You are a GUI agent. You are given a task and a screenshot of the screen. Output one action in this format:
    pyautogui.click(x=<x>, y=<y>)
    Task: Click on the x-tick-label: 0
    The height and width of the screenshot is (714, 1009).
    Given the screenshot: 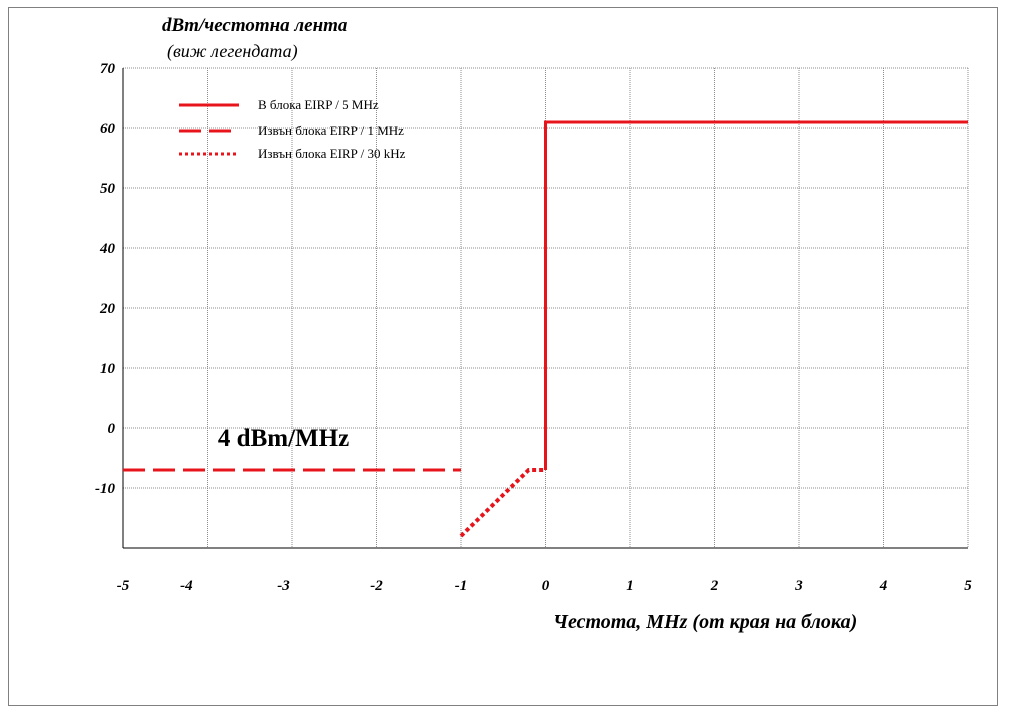 What is the action you would take?
    pyautogui.click(x=546, y=586)
    